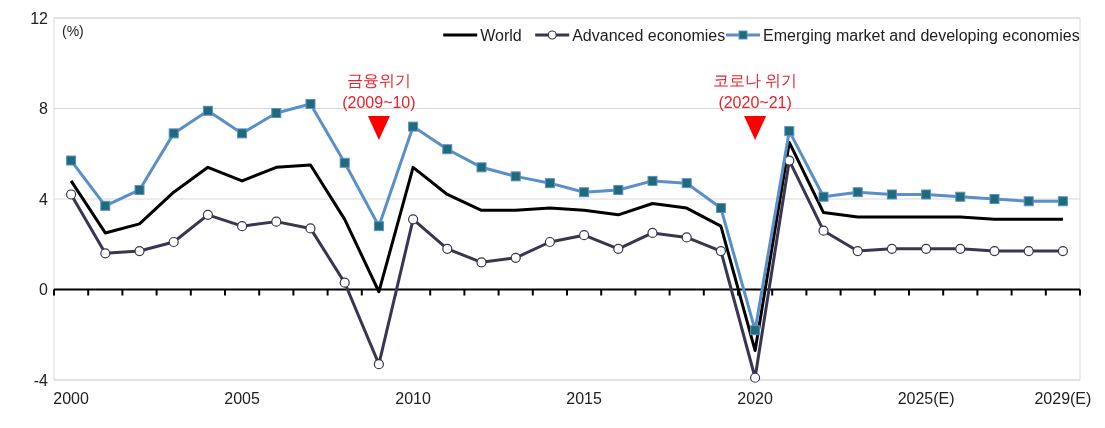 This screenshot has width=1105, height=428. What do you see at coordinates (926, 398) in the screenshot?
I see `x-tick-label: 2025(E)` at bounding box center [926, 398].